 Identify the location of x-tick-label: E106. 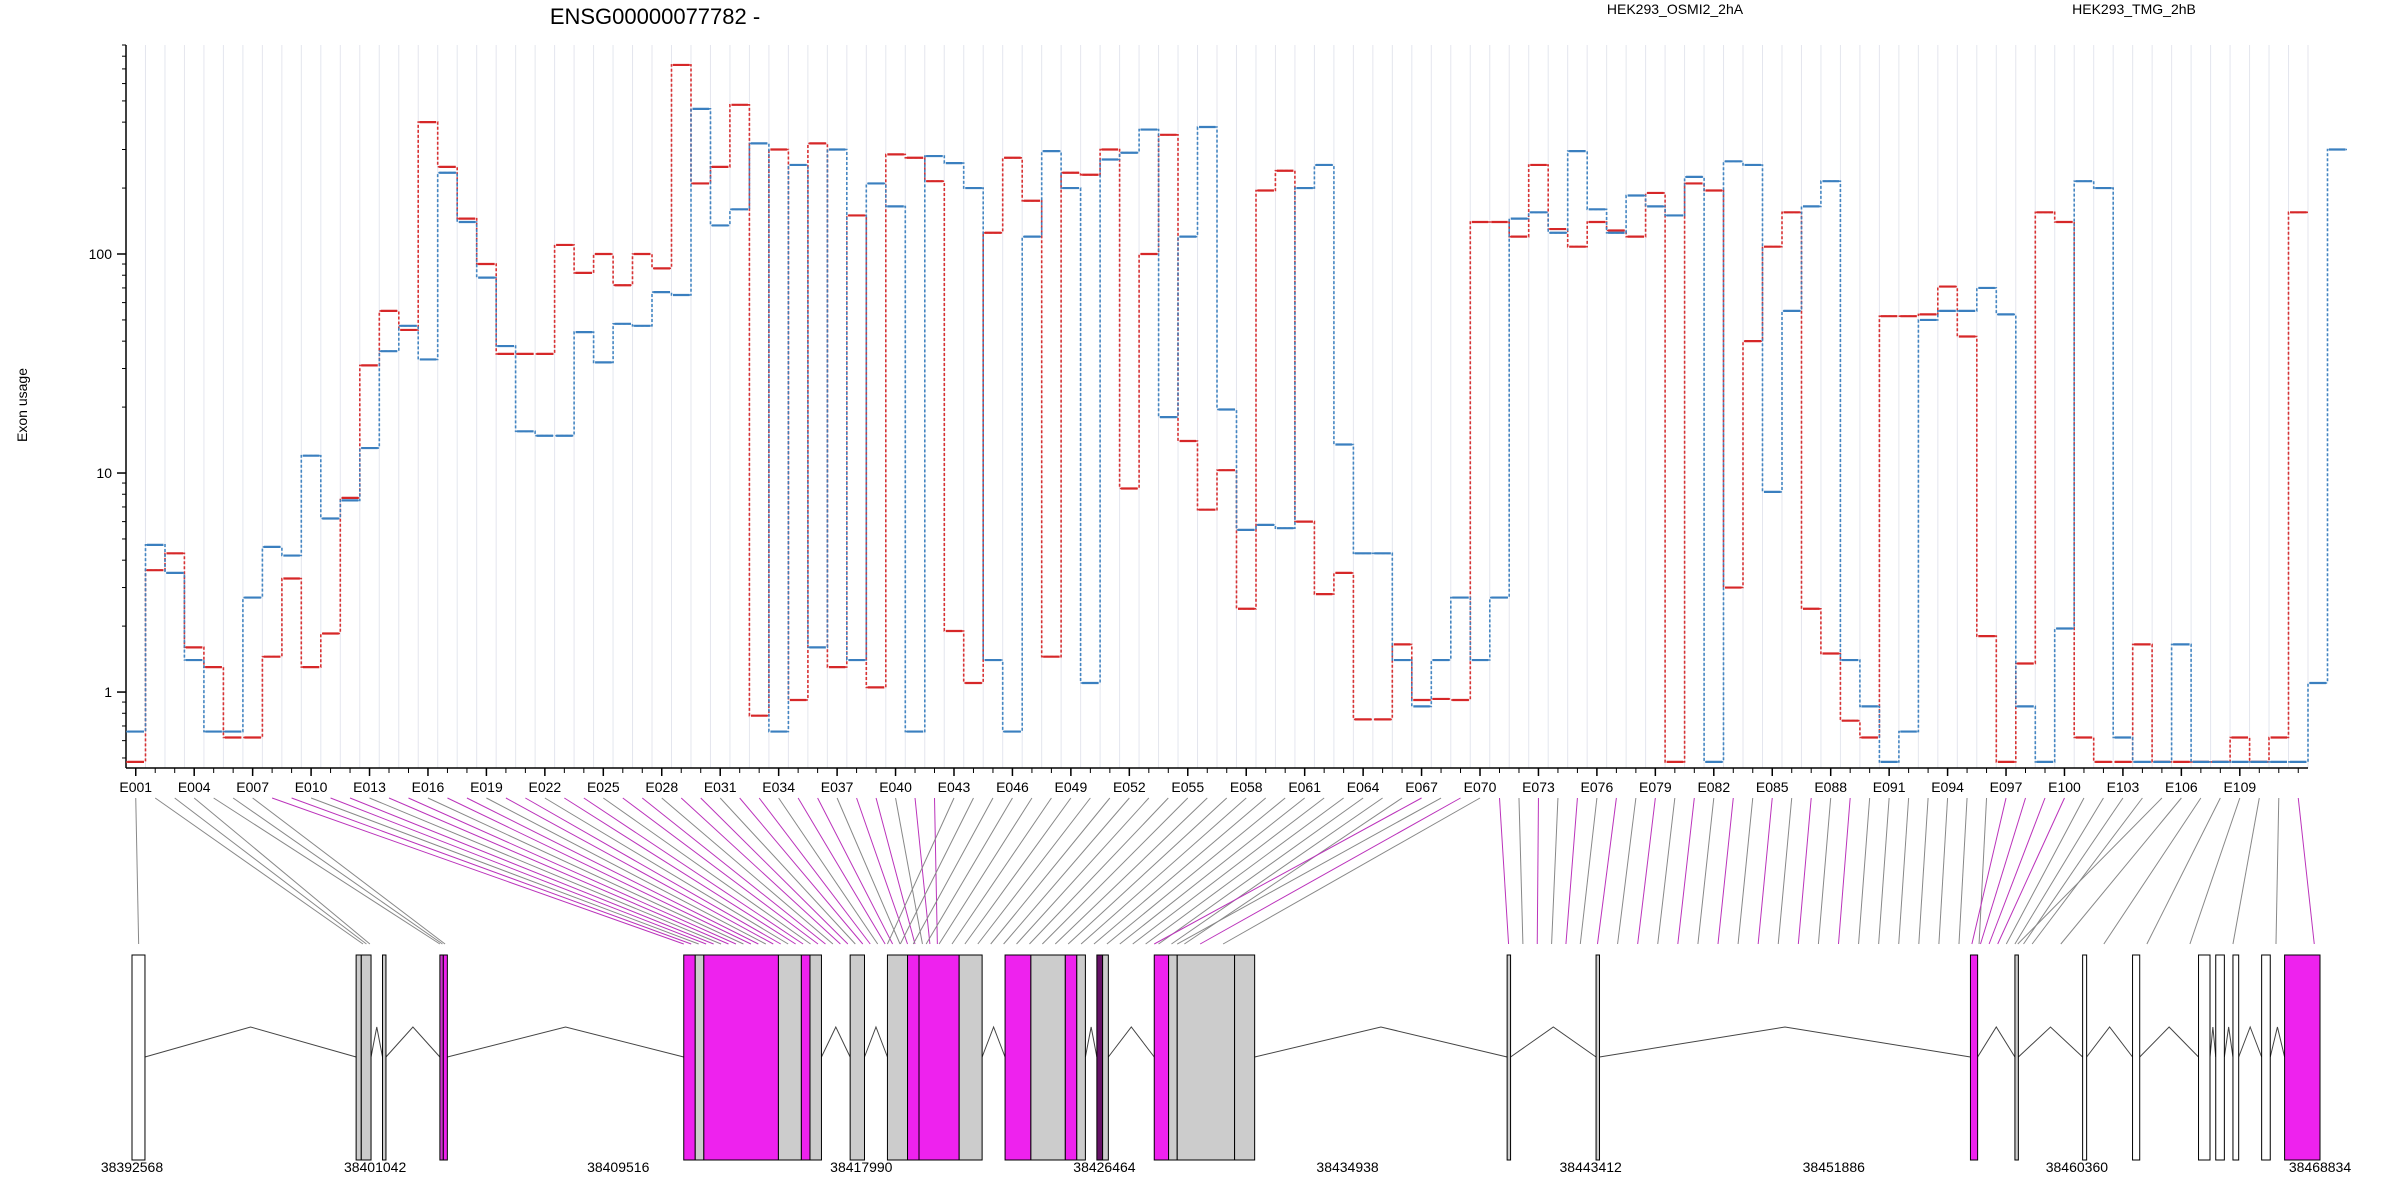
(2181, 787).